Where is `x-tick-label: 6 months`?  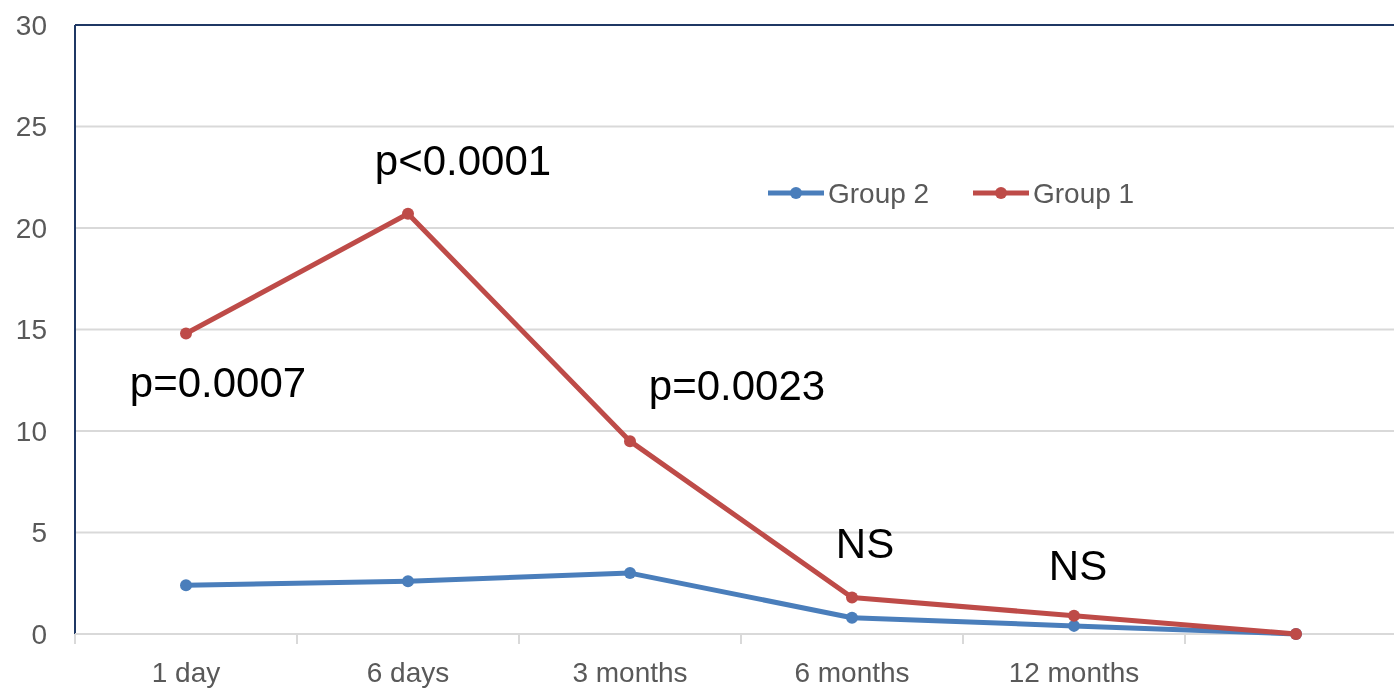
x-tick-label: 6 months is located at coordinates (852, 672).